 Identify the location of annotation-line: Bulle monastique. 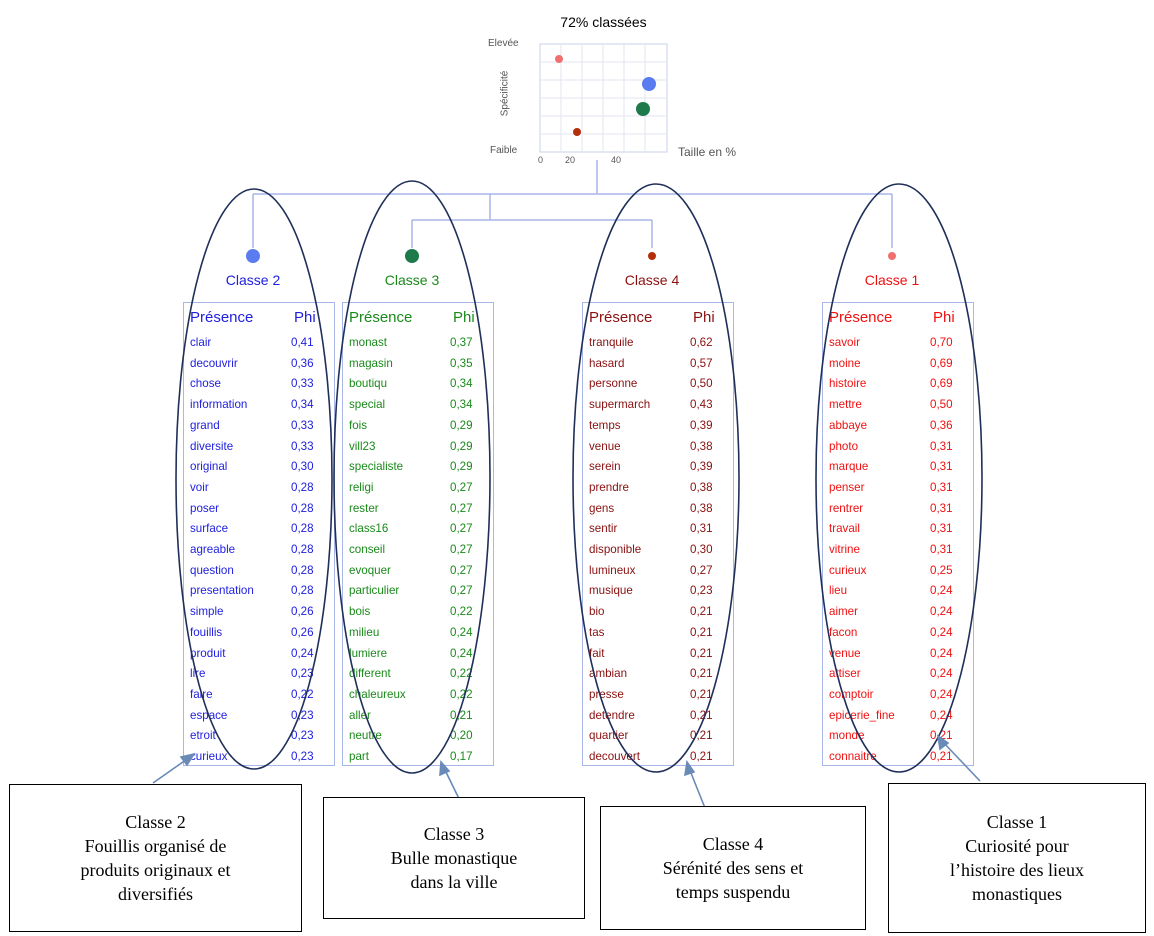
(454, 858).